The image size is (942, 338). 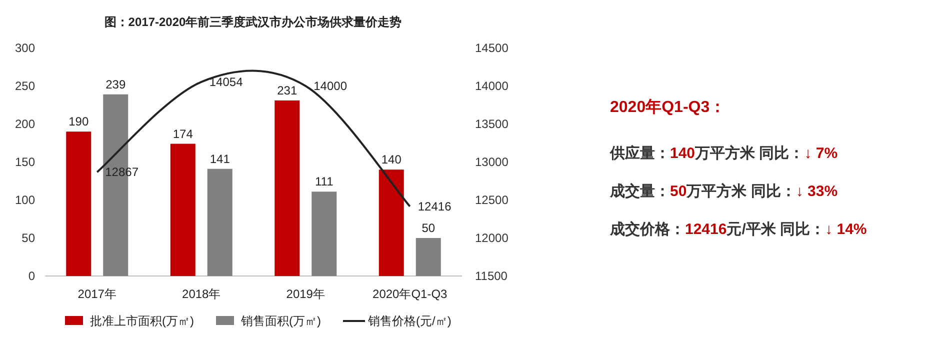 I want to click on legend-label: 批准上市面积(万㎡), so click(x=142, y=321).